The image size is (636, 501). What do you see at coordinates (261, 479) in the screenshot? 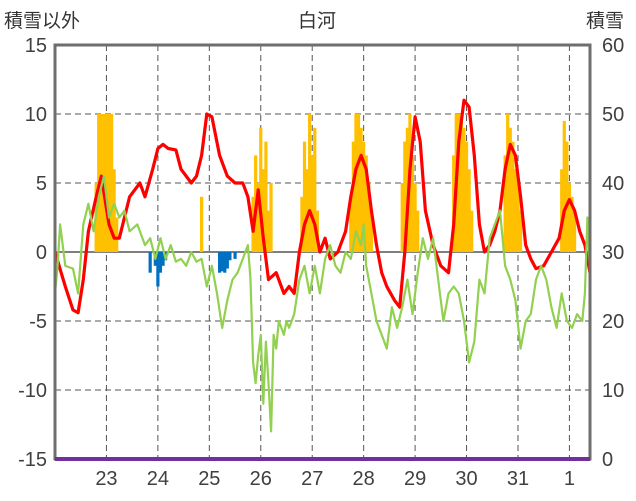
I see `x-tick-label: 26` at bounding box center [261, 479].